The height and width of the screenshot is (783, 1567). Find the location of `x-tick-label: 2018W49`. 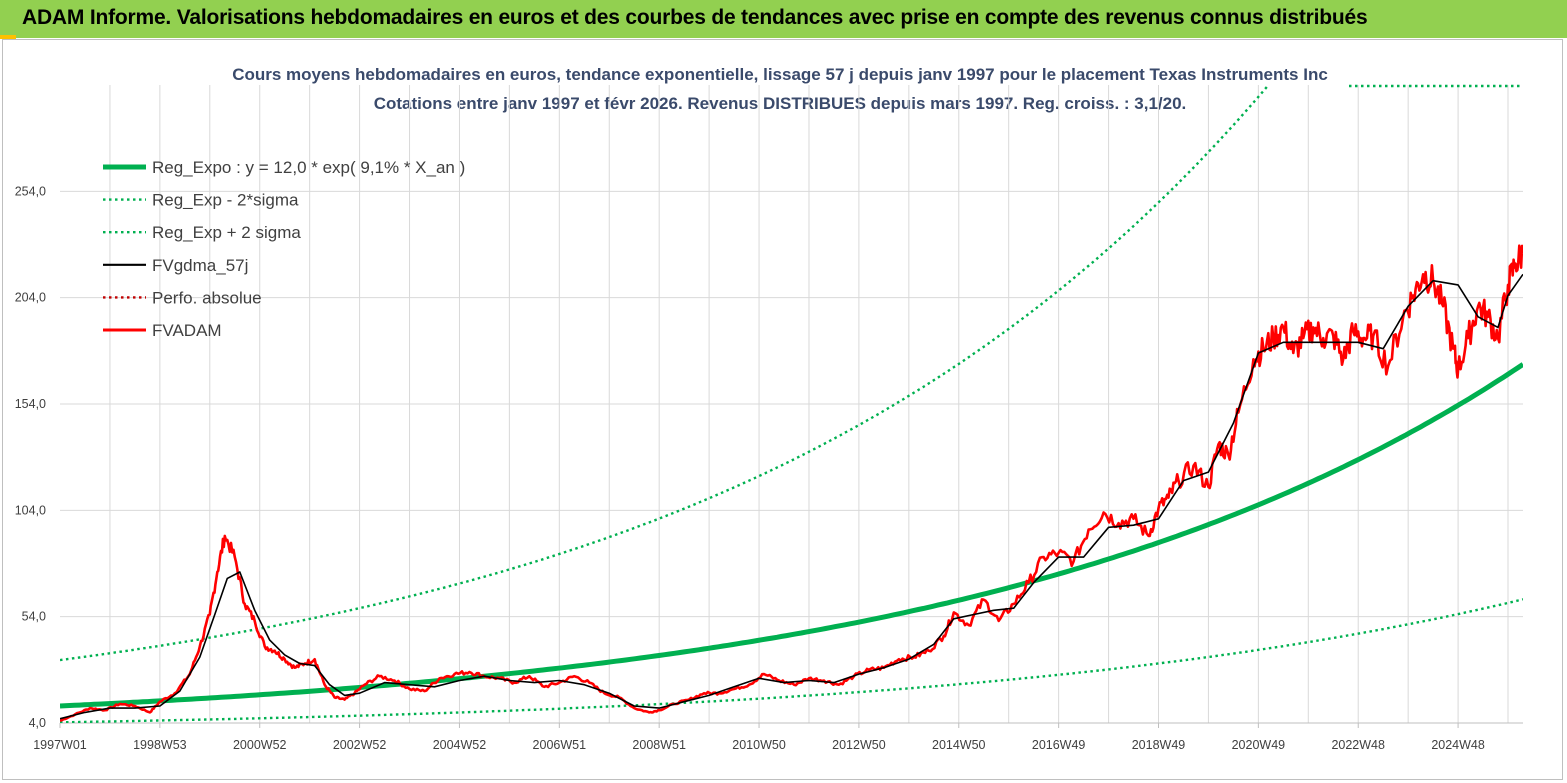

x-tick-label: 2018W49 is located at coordinates (1159, 745).